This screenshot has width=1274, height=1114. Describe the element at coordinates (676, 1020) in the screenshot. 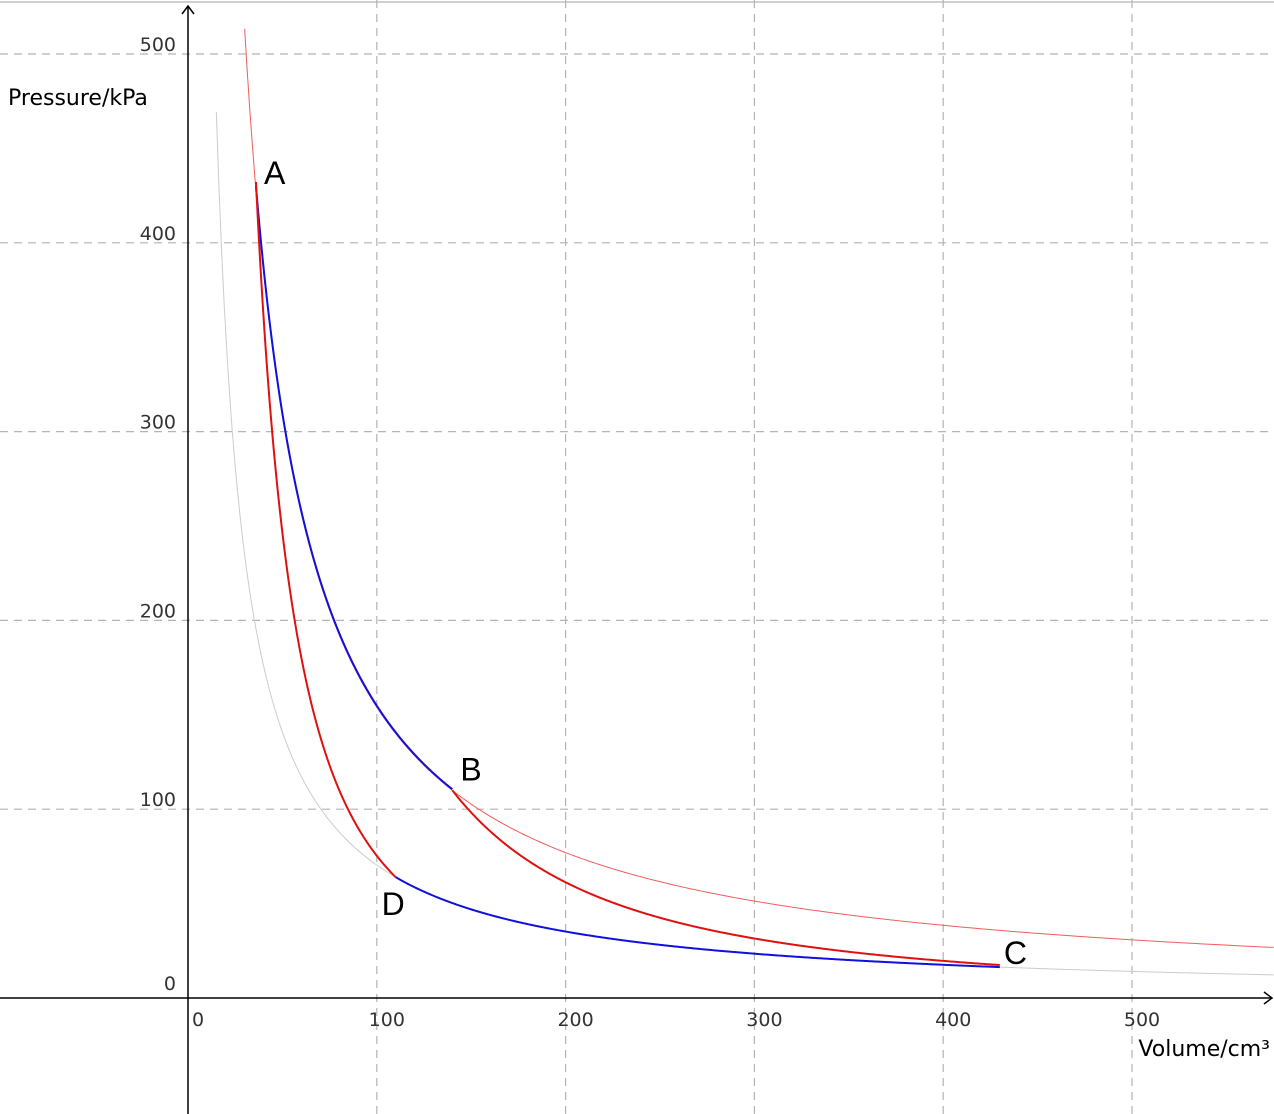

I see `x-tick-labels: 0 100 200 300 400 500` at that location.